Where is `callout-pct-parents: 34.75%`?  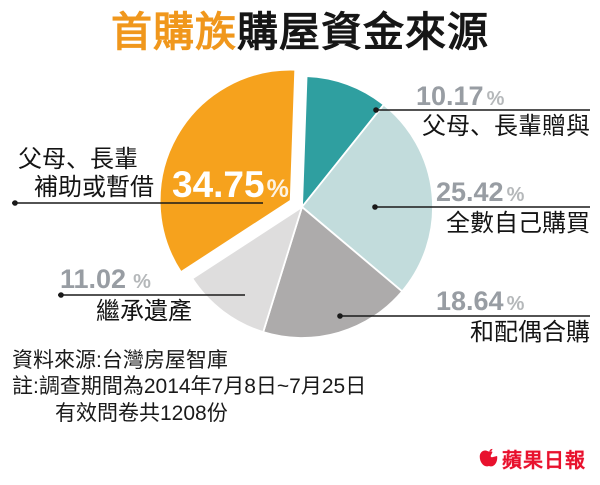 callout-pct-parents: 34.75% is located at coordinates (230, 184).